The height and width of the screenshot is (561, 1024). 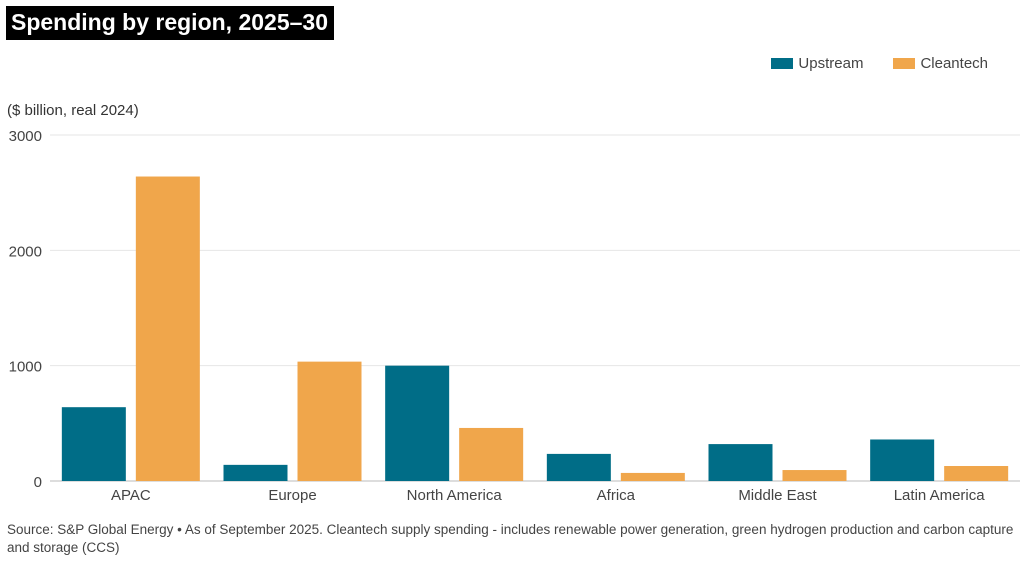 I want to click on chart-title: Spending by region, 2025–30, so click(x=170, y=23).